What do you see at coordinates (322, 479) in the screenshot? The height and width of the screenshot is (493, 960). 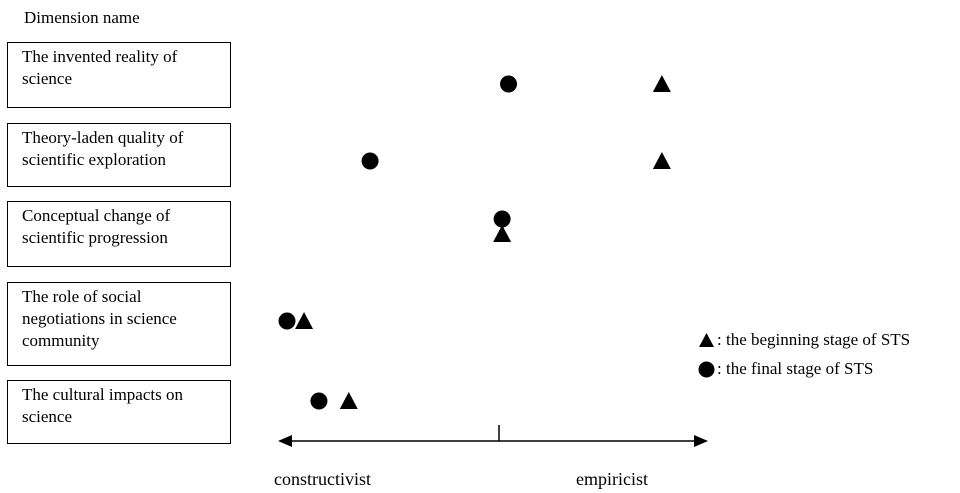 I see `axis-label-left: constructivist` at bounding box center [322, 479].